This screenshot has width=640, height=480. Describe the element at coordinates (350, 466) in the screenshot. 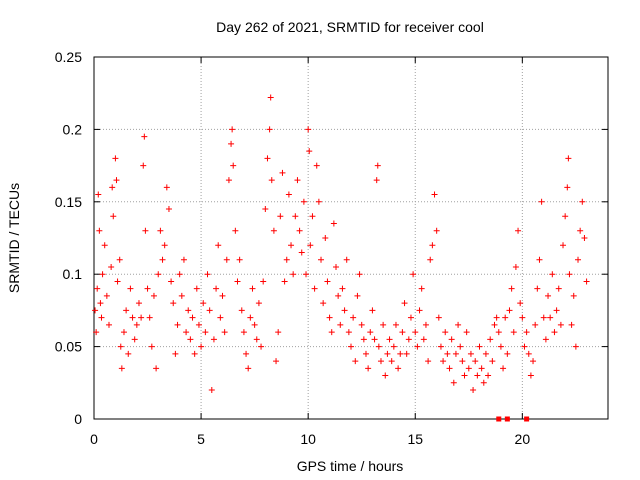

I see `x-axis-label: GPS time / hours` at that location.